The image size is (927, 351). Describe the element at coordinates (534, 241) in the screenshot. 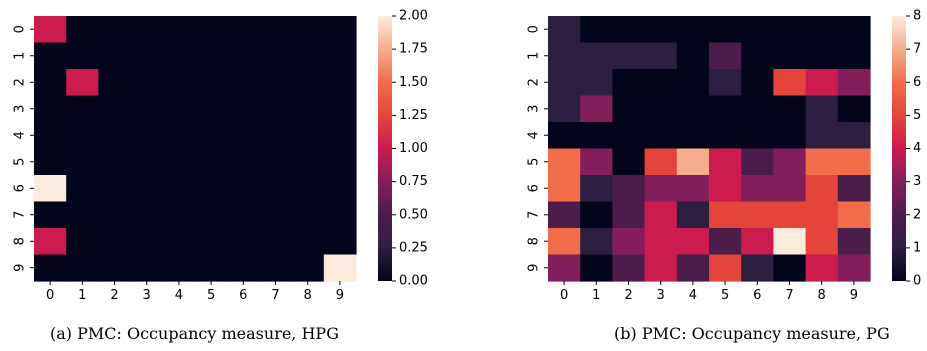

I see `y-tick-label: 8` at that location.